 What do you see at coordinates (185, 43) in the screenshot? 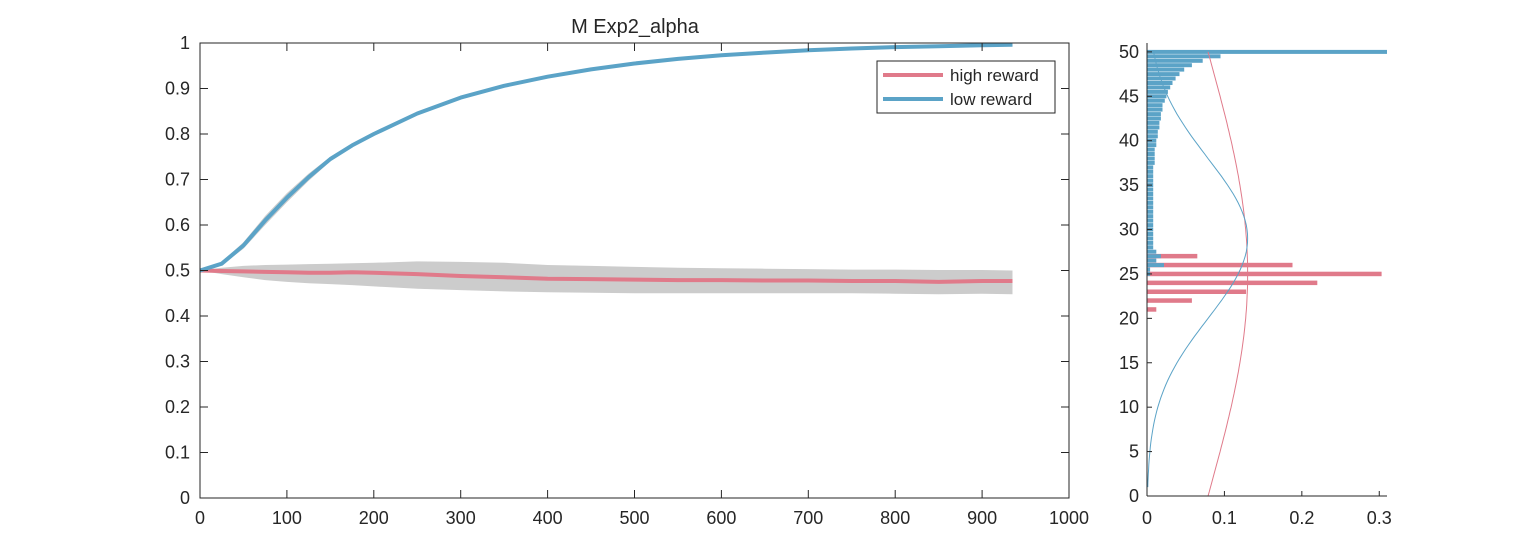
I see `y-tick-label: 1` at bounding box center [185, 43].